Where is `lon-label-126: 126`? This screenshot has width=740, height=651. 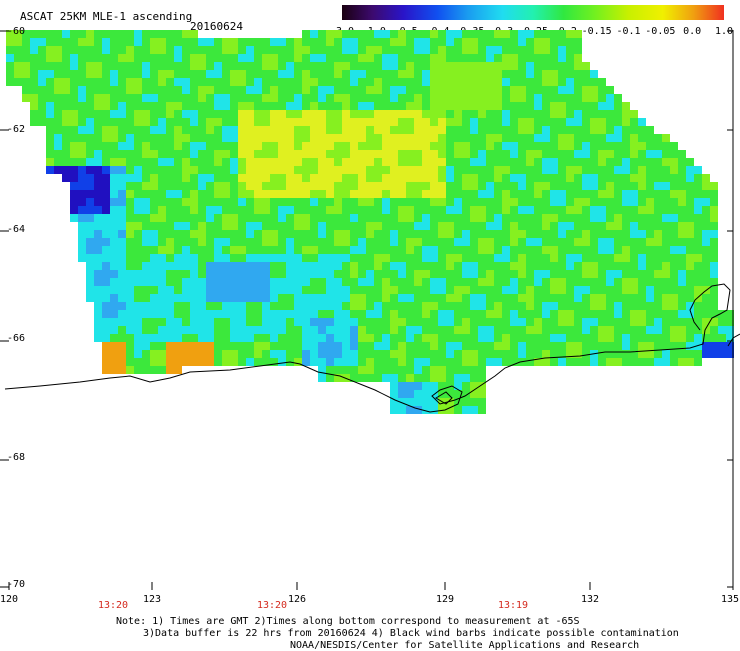 lon-label-126: 126 is located at coordinates (297, 599).